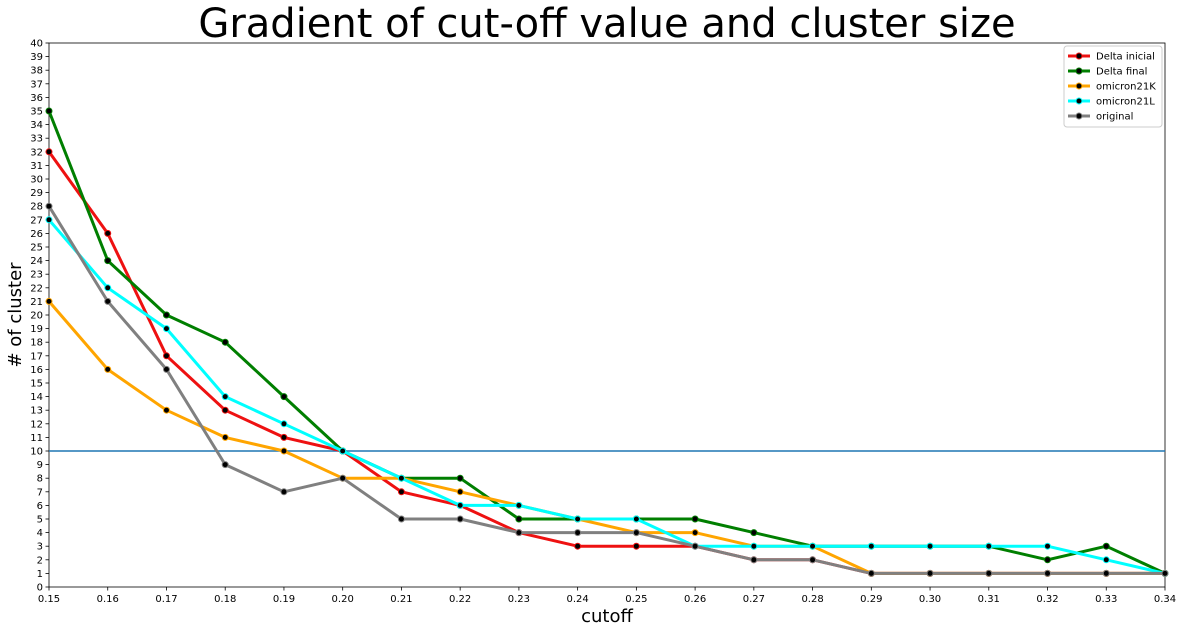 The image size is (1183, 637). What do you see at coordinates (36, 316) in the screenshot?
I see `y-tick-label: 20` at bounding box center [36, 316].